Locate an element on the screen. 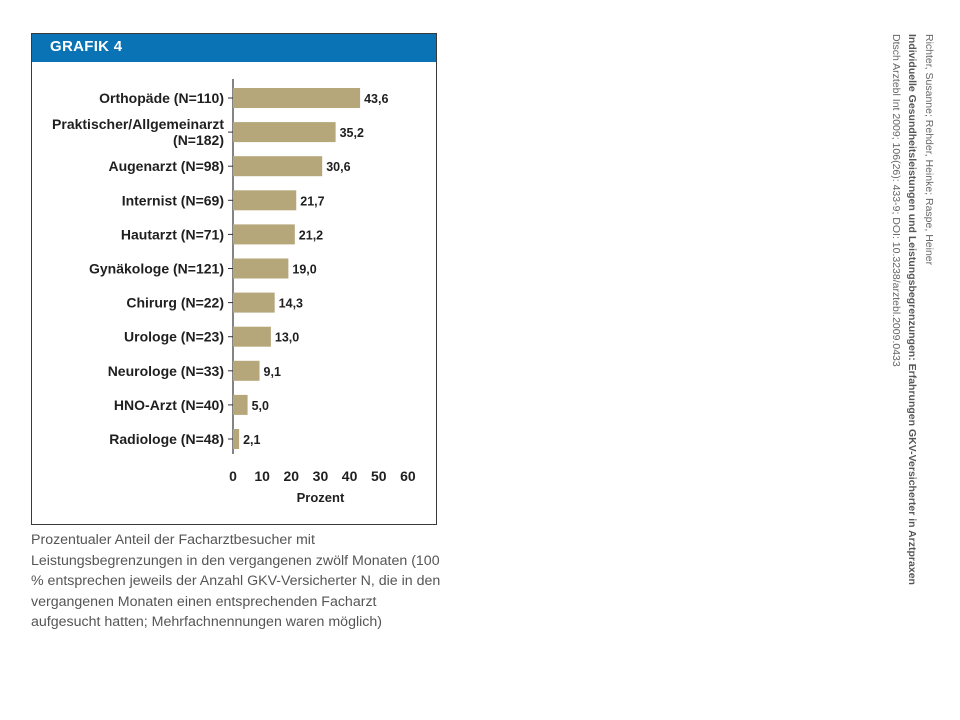  category-label: (N=182) is located at coordinates (198, 140).